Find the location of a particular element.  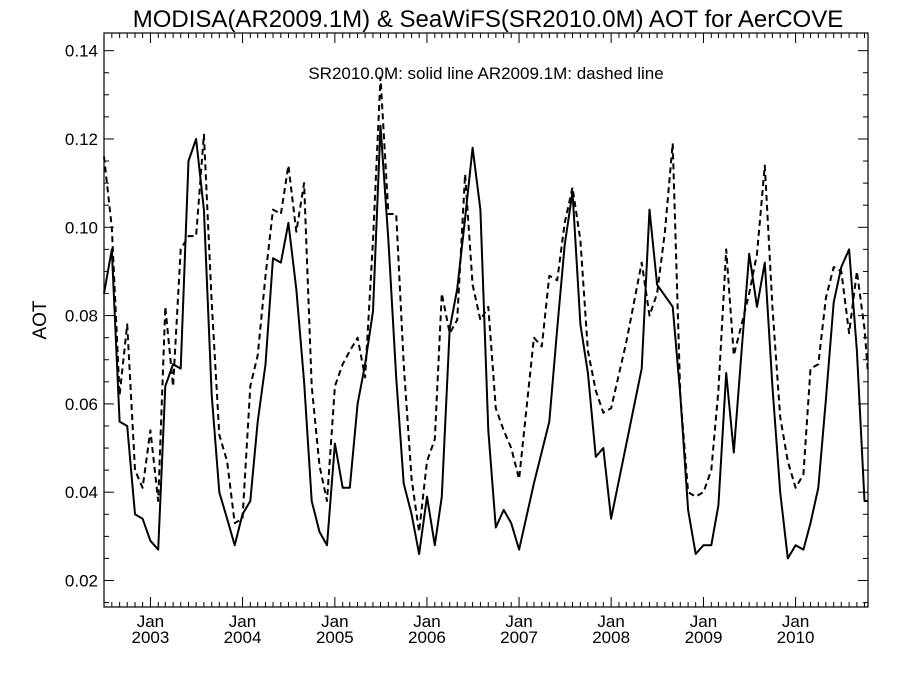

x-tick-year-label: 2006 is located at coordinates (427, 637).